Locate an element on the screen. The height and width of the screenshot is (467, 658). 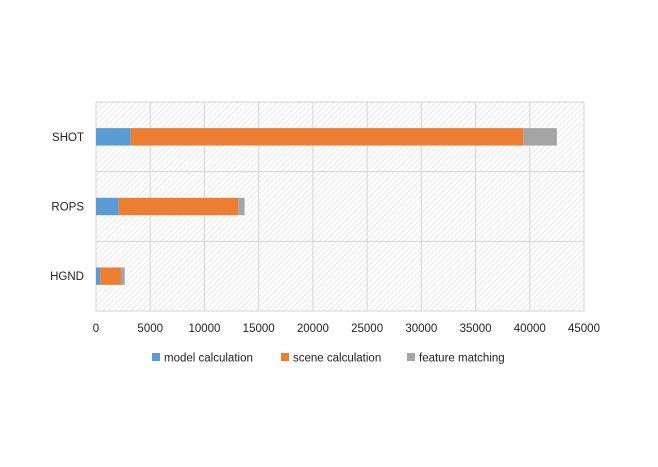
x-tick-label-8: 40000 is located at coordinates (530, 329).